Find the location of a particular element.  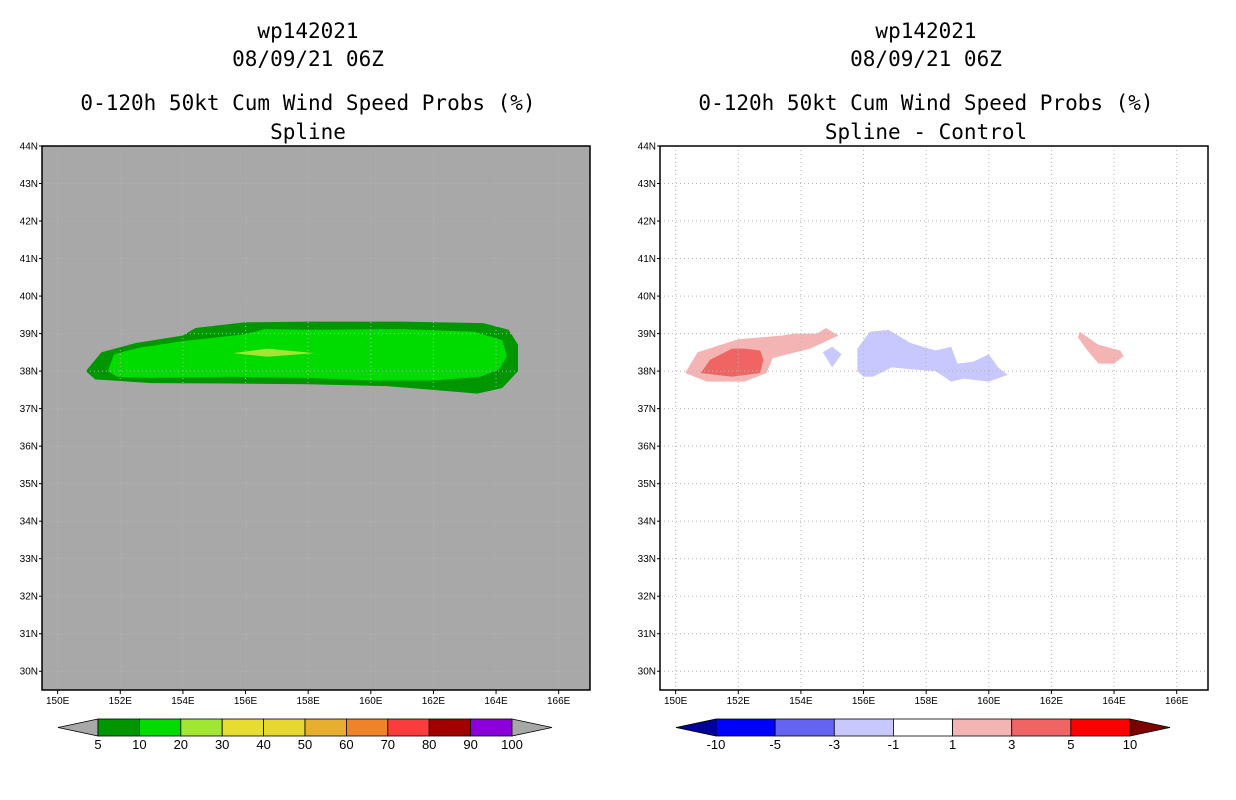

y-tick-label: 39N is located at coordinates (29, 334).